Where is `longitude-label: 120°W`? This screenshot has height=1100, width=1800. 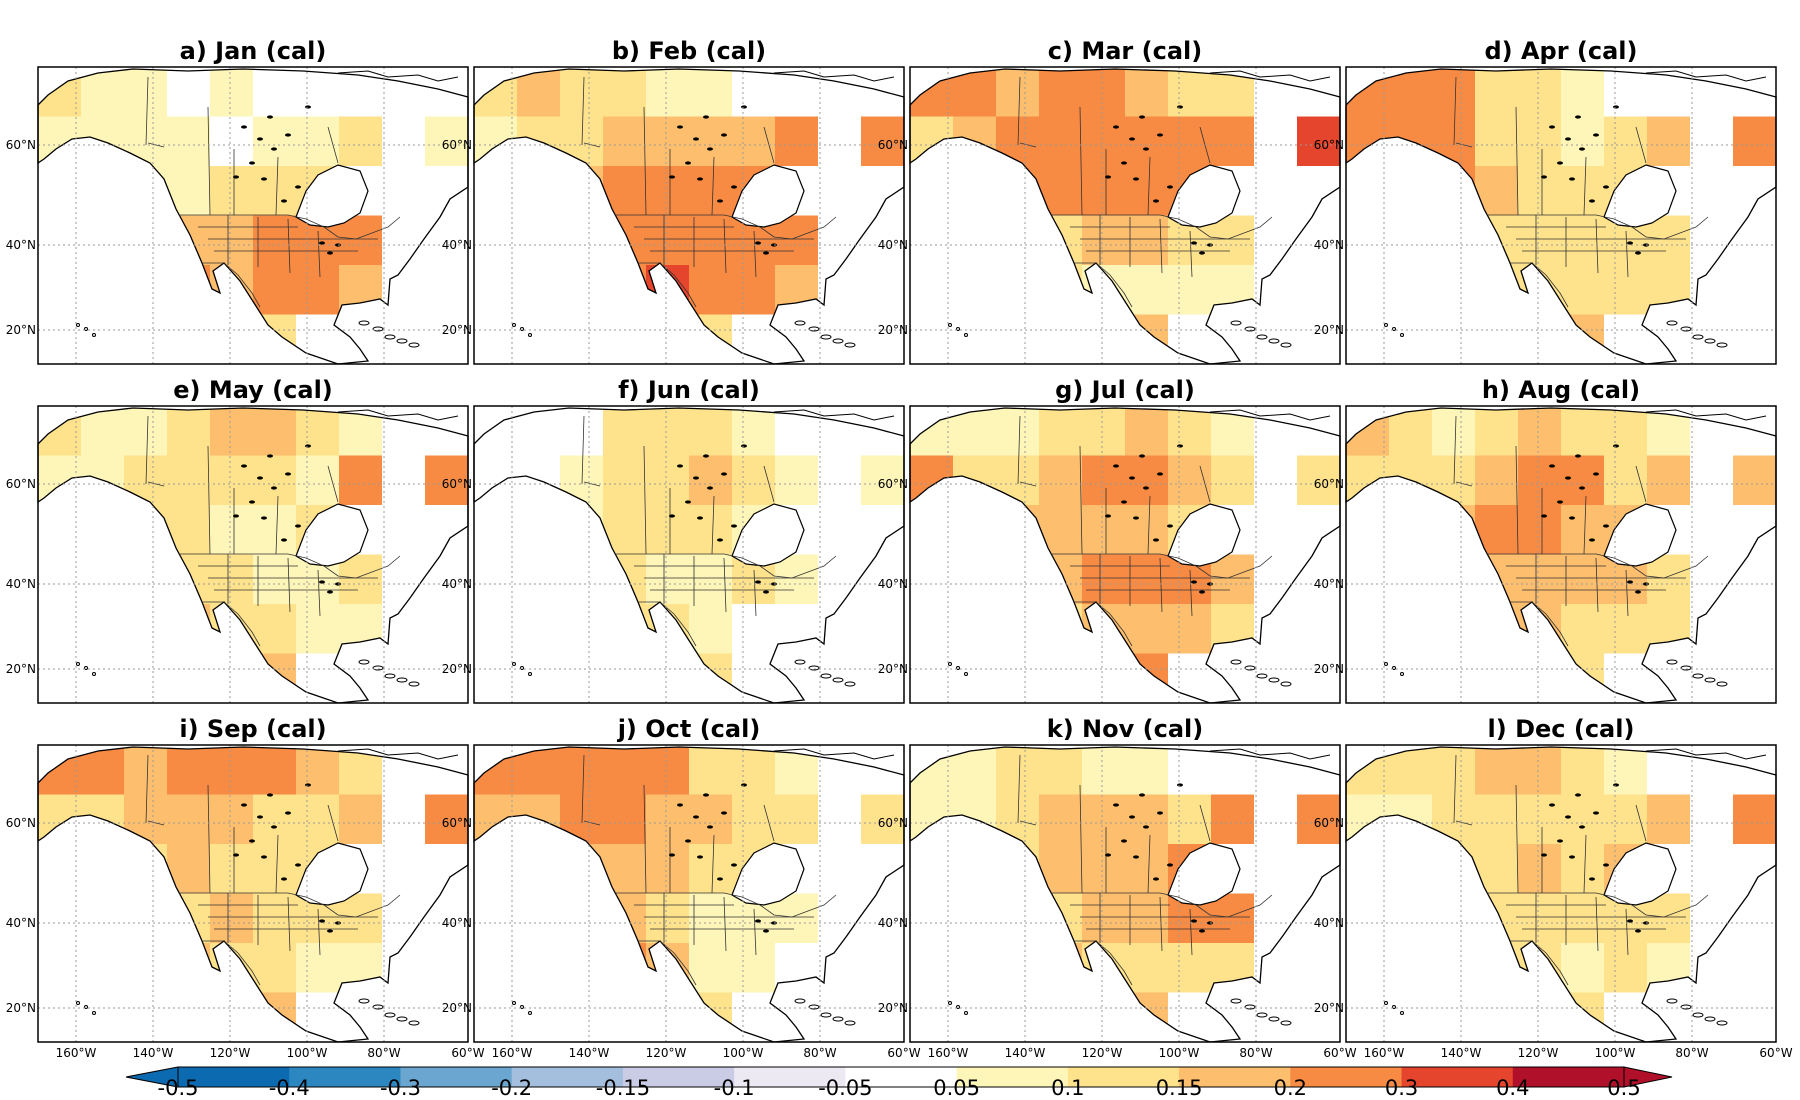
longitude-label: 120°W is located at coordinates (666, 1053).